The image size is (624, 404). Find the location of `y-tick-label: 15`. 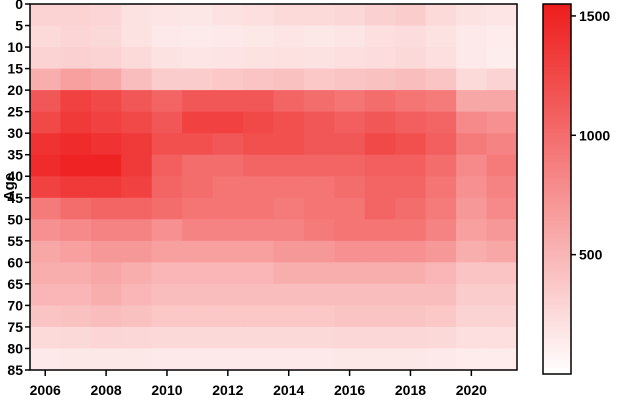

y-tick-label: 15 is located at coordinates (15, 69).